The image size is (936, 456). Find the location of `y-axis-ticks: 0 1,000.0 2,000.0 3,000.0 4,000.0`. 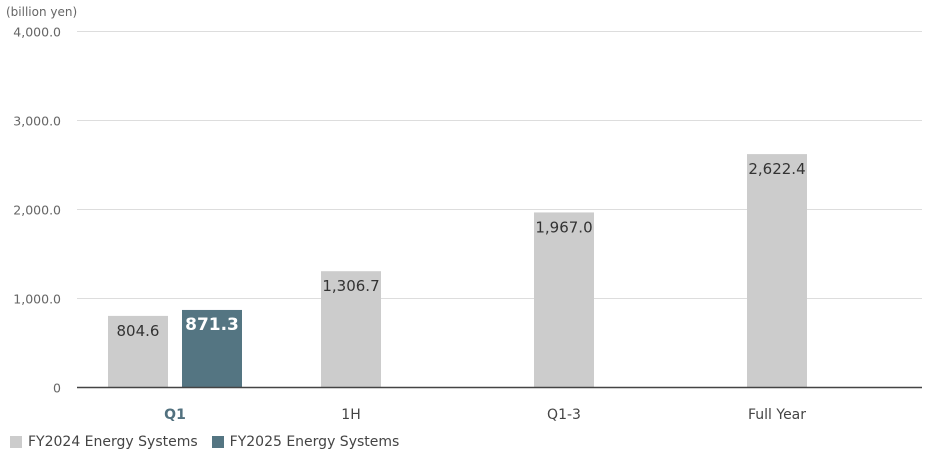

y-axis-ticks: 0 1,000.0 2,000.0 3,000.0 4,000.0 is located at coordinates (37, 210).